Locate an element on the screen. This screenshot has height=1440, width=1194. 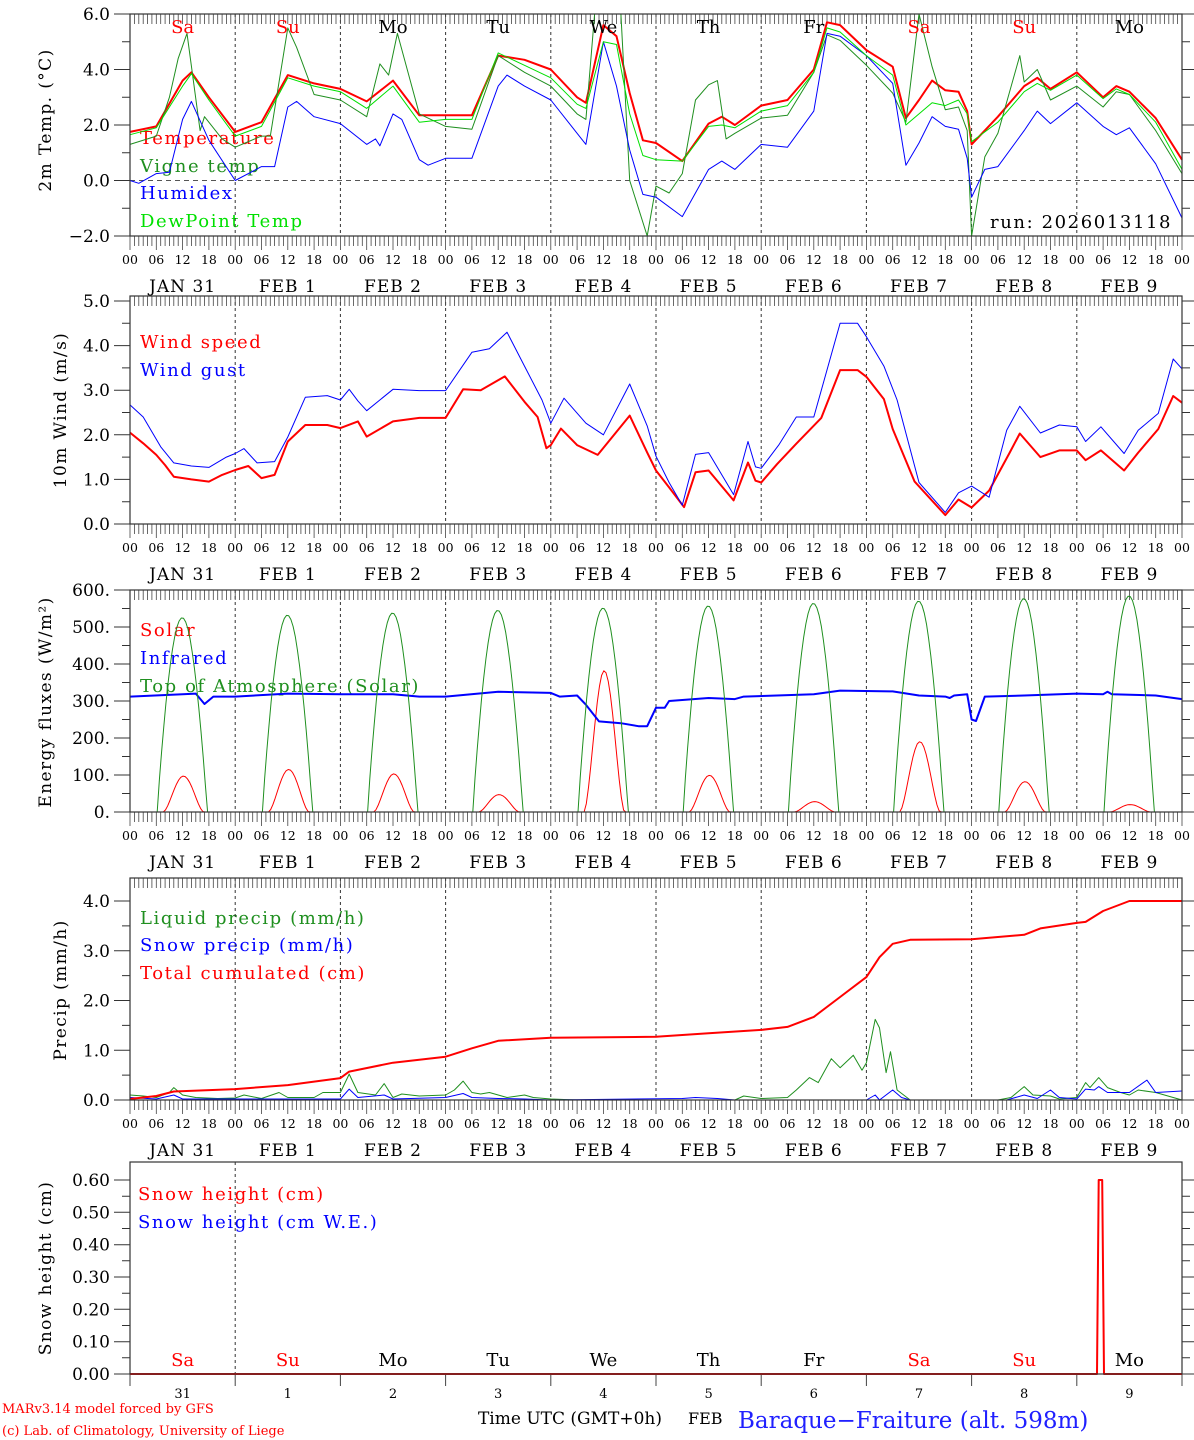
station-title: Baraque−Fraiture (alt. 598m) is located at coordinates (913, 1421).